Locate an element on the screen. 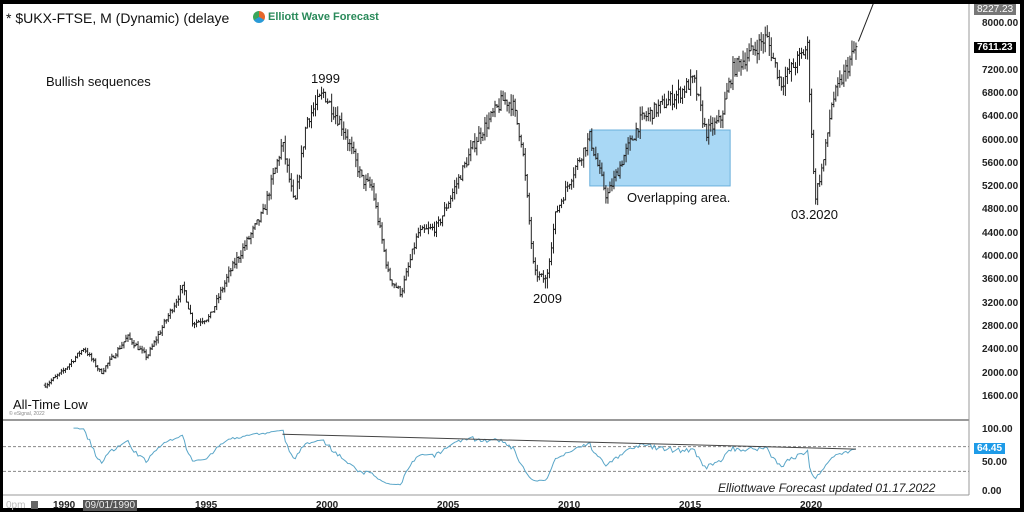  price-label: 4800.00 is located at coordinates (1000, 210).